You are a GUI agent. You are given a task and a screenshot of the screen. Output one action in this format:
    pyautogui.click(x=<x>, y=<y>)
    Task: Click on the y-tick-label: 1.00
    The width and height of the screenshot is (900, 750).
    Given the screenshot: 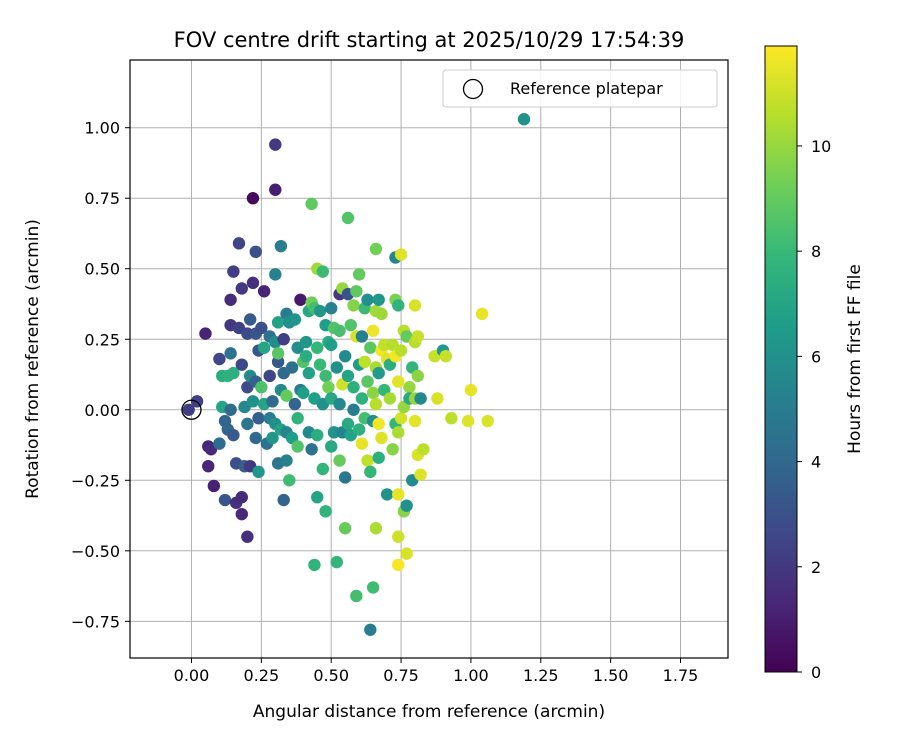 What is the action you would take?
    pyautogui.click(x=102, y=128)
    